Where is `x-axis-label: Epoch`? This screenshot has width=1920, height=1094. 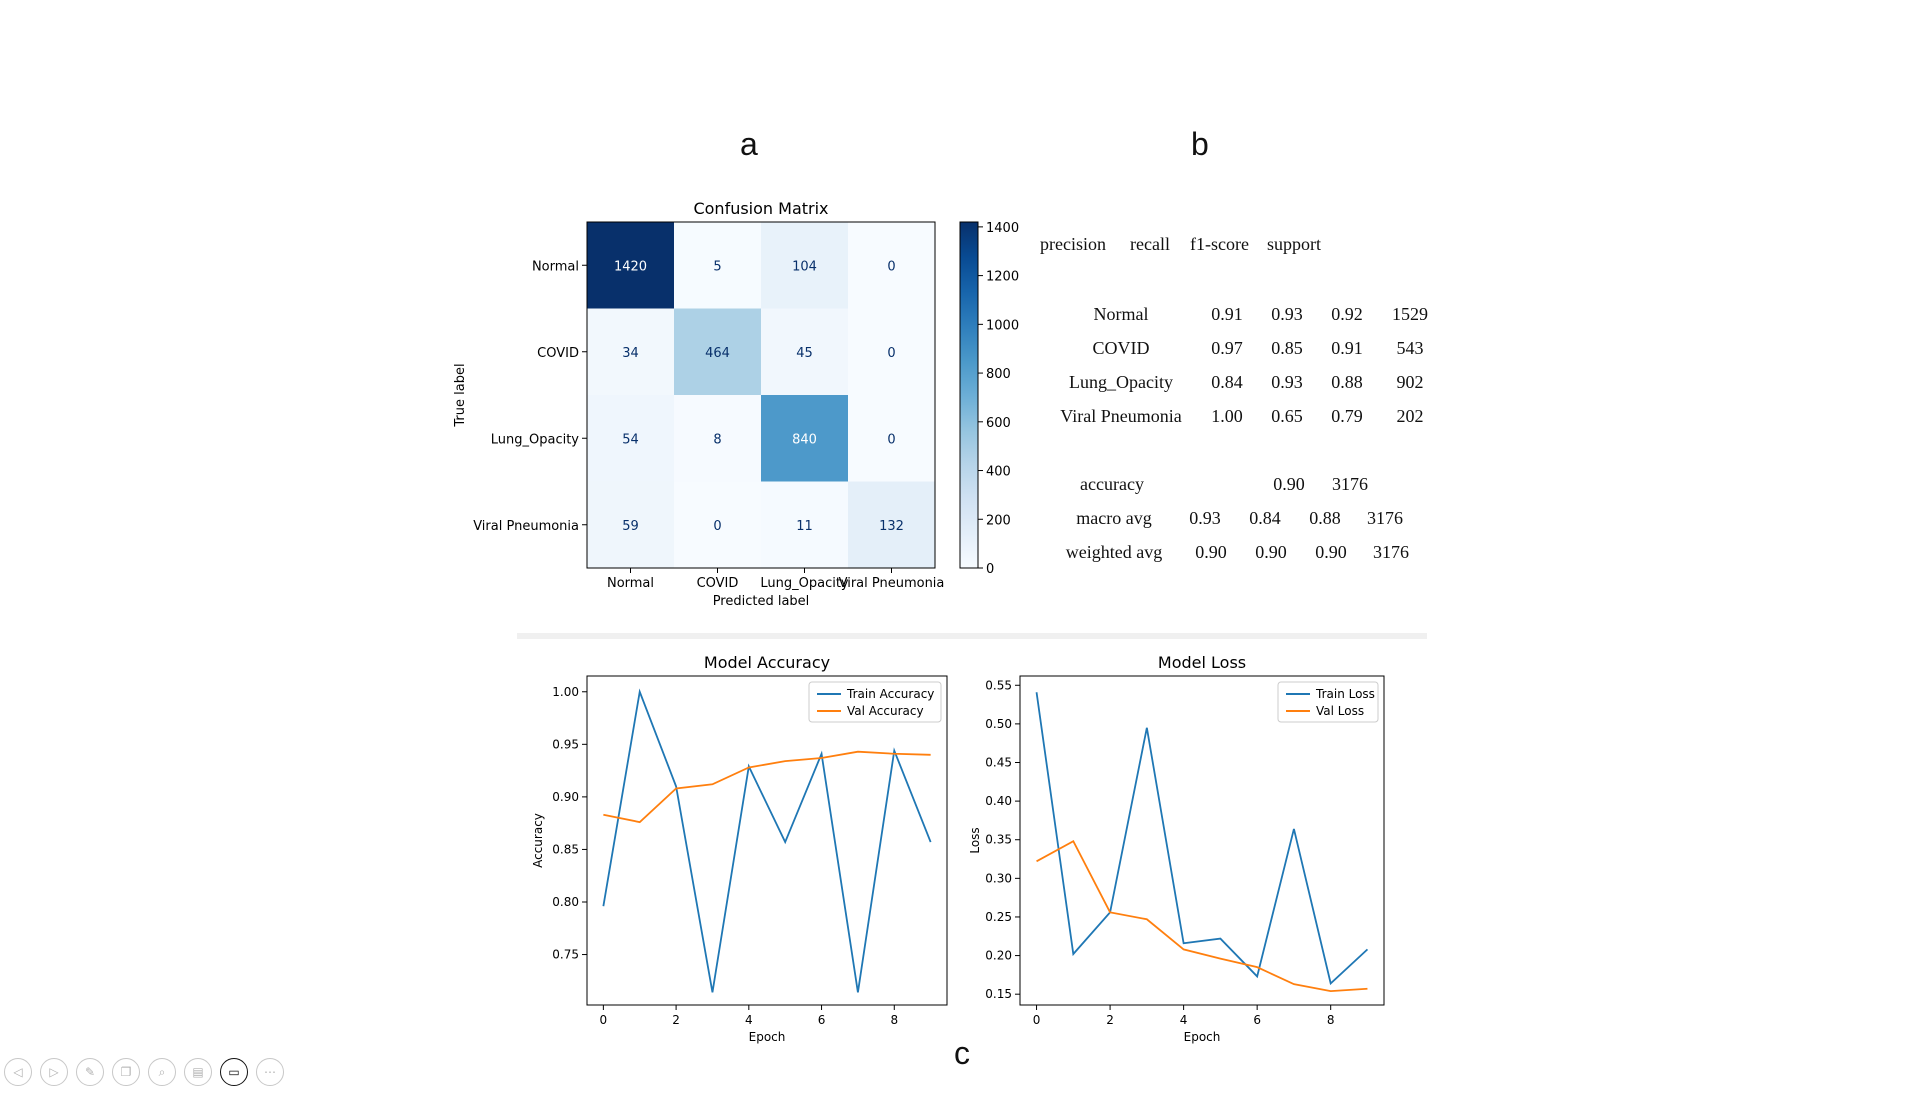
x-axis-label: Epoch is located at coordinates (1202, 1037).